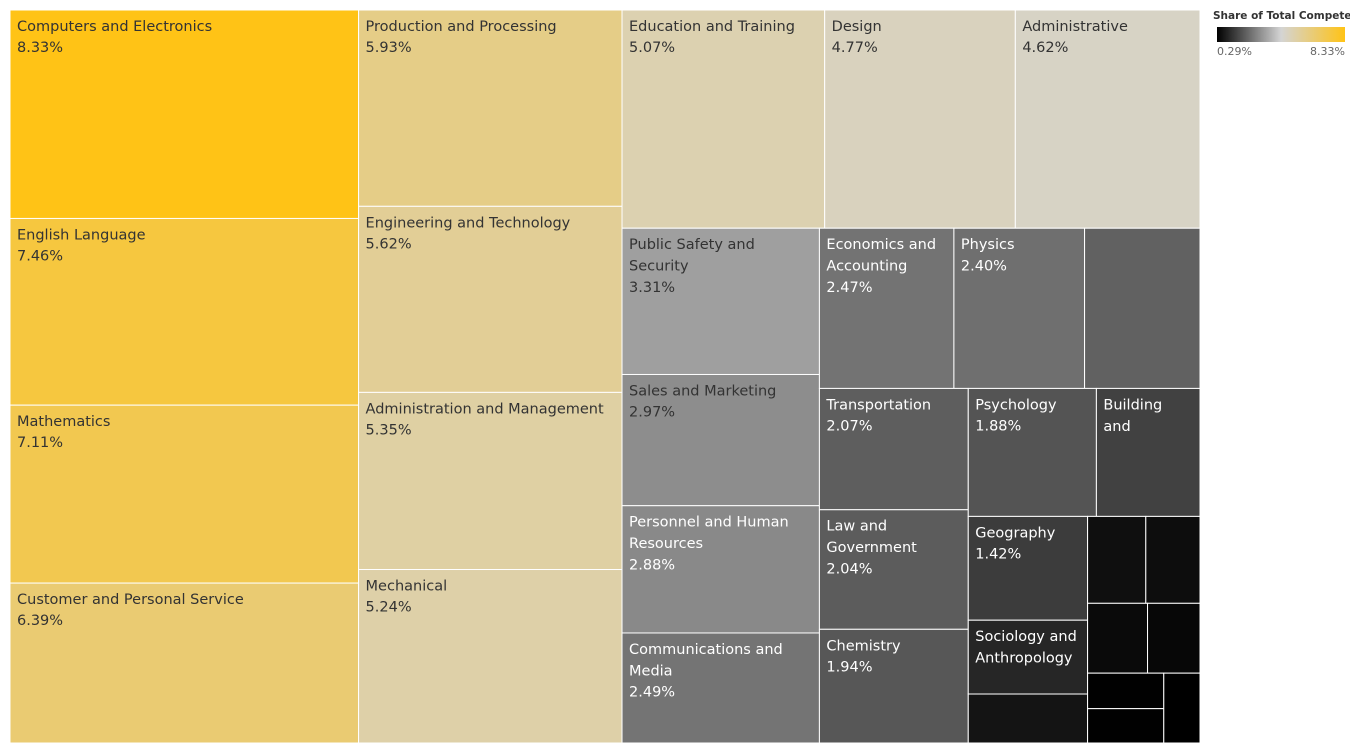 This screenshot has height=745, width=1350. I want to click on value-label: 5.35%, so click(389, 430).